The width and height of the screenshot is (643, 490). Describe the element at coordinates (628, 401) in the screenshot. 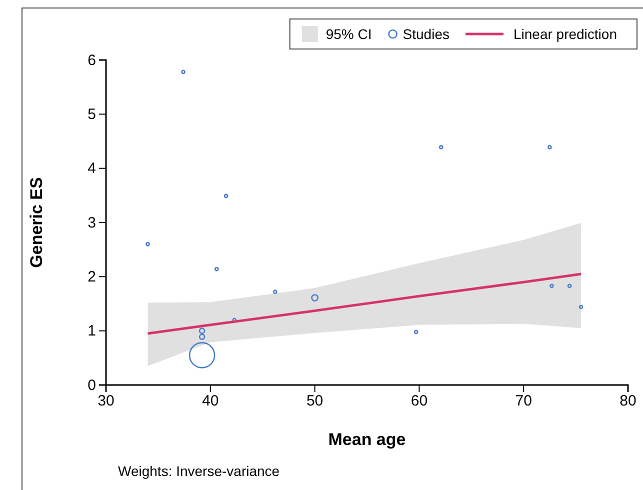

I see `x-tick-label: 80` at that location.